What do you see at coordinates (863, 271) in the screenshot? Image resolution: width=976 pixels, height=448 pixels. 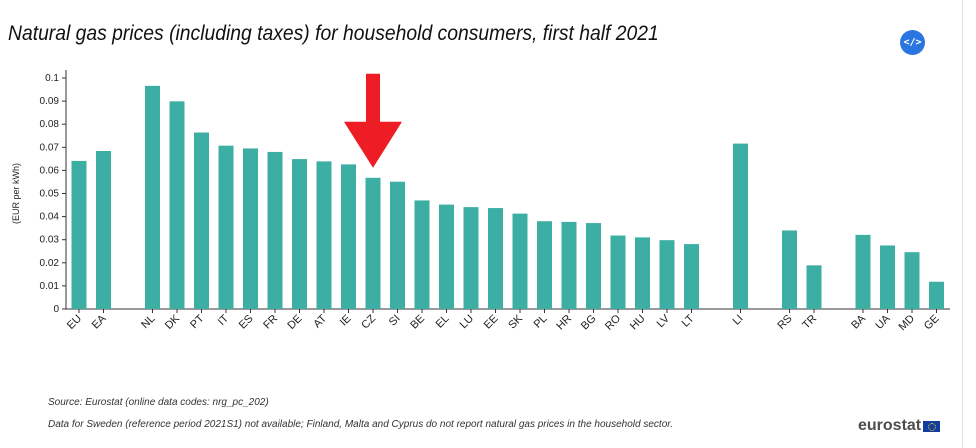 I see `bar-ba` at bounding box center [863, 271].